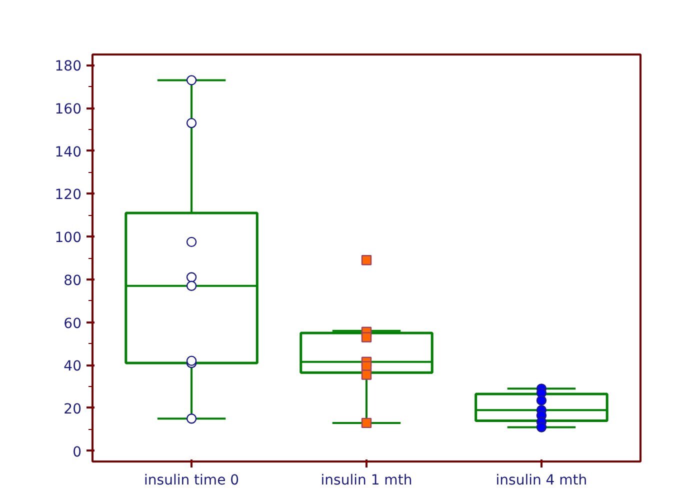 The height and width of the screenshot is (495, 683). Describe the element at coordinates (73, 409) in the screenshot. I see `y-tick-label: 20` at that location.